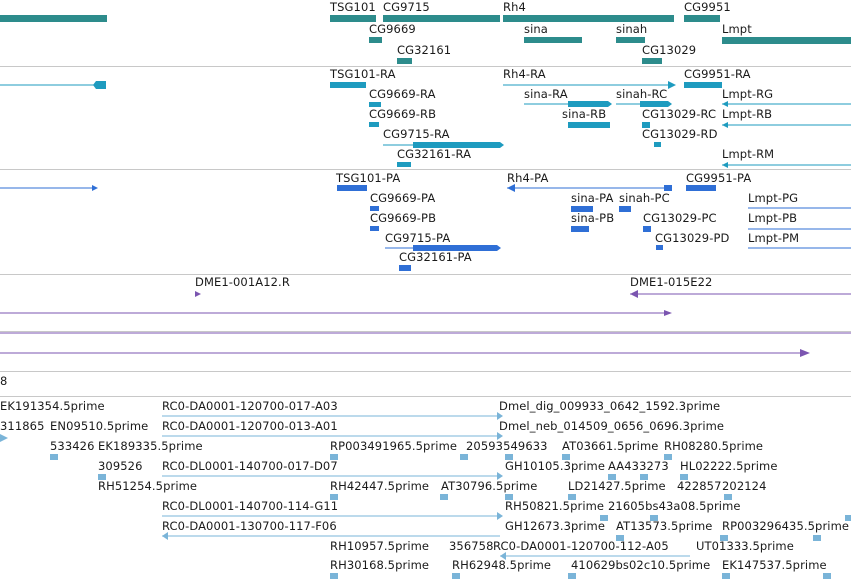  Describe the element at coordinates (584, 114) in the screenshot. I see `transcript-label: sina-RB` at that location.